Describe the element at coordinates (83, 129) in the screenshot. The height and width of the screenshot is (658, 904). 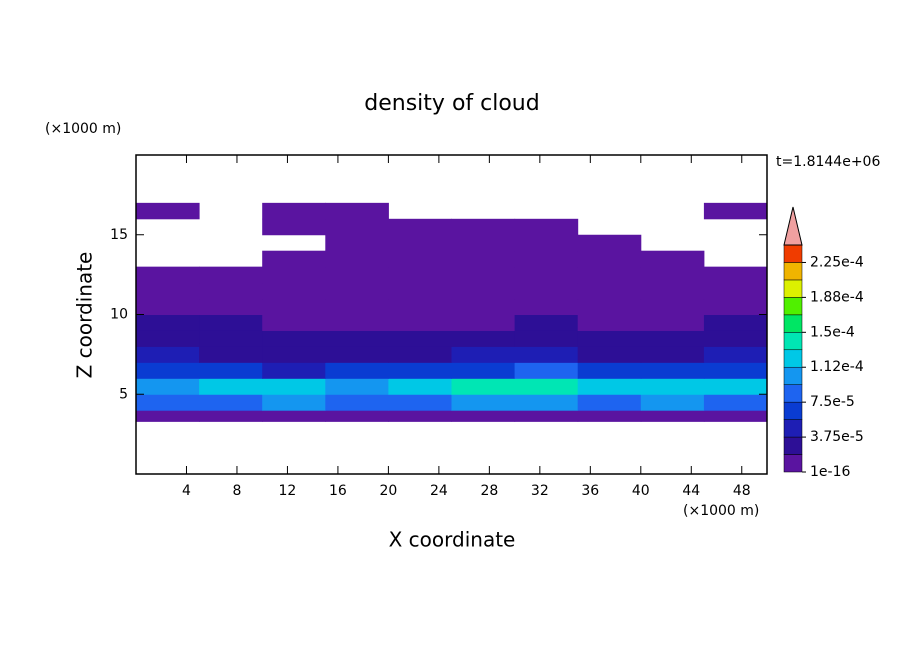
I see `y-unit: (×1000 m)` at that location.